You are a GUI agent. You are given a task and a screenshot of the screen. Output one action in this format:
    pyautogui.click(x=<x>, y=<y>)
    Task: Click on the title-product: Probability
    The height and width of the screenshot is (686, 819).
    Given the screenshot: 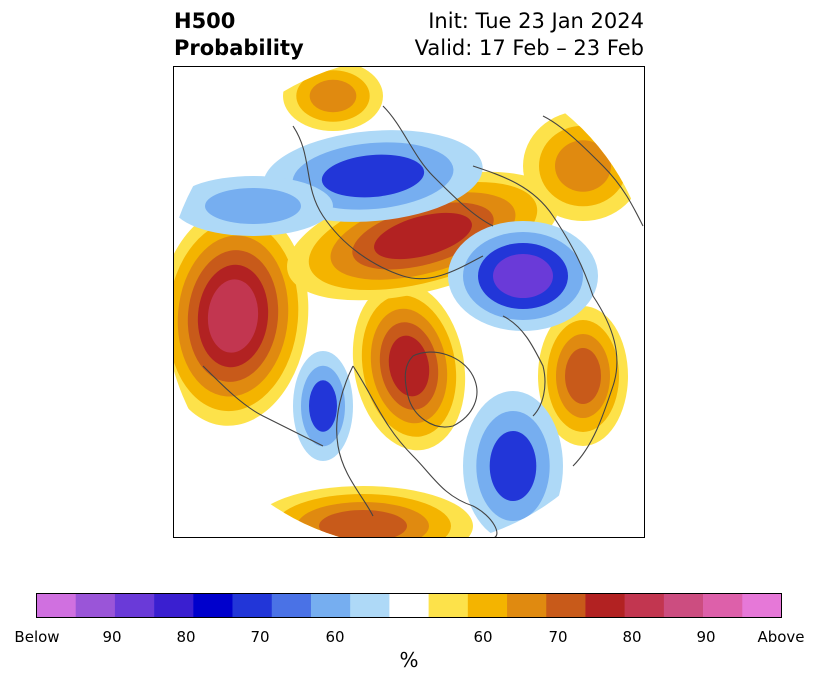 What is the action you would take?
    pyautogui.click(x=239, y=48)
    